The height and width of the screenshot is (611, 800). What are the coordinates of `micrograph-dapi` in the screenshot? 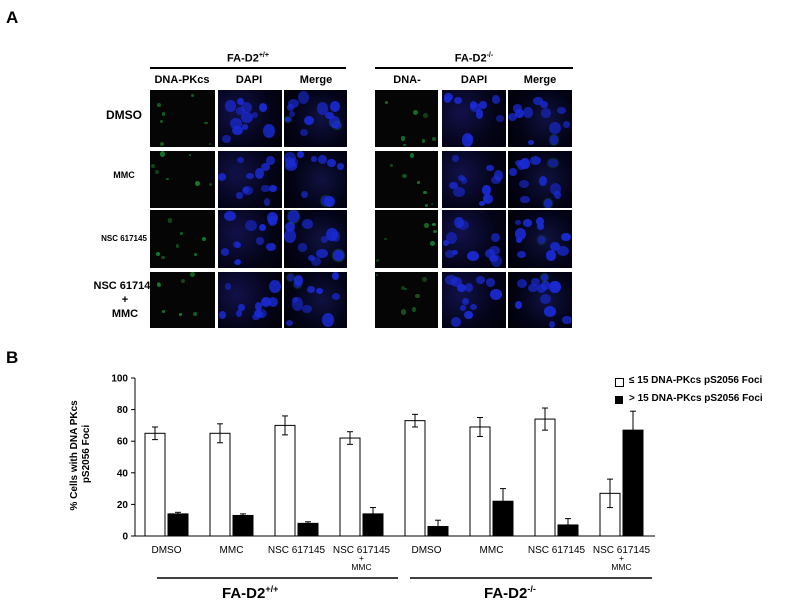 It's located at (474, 118).